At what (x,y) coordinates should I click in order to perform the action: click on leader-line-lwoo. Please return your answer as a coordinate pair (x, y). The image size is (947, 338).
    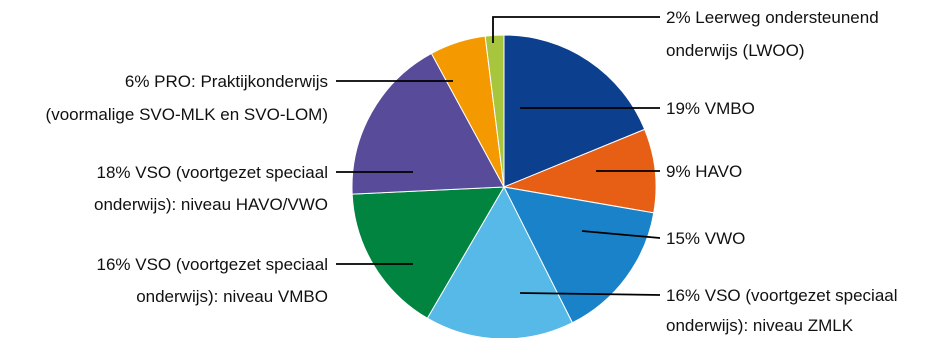
    Looking at the image, I should click on (576, 29).